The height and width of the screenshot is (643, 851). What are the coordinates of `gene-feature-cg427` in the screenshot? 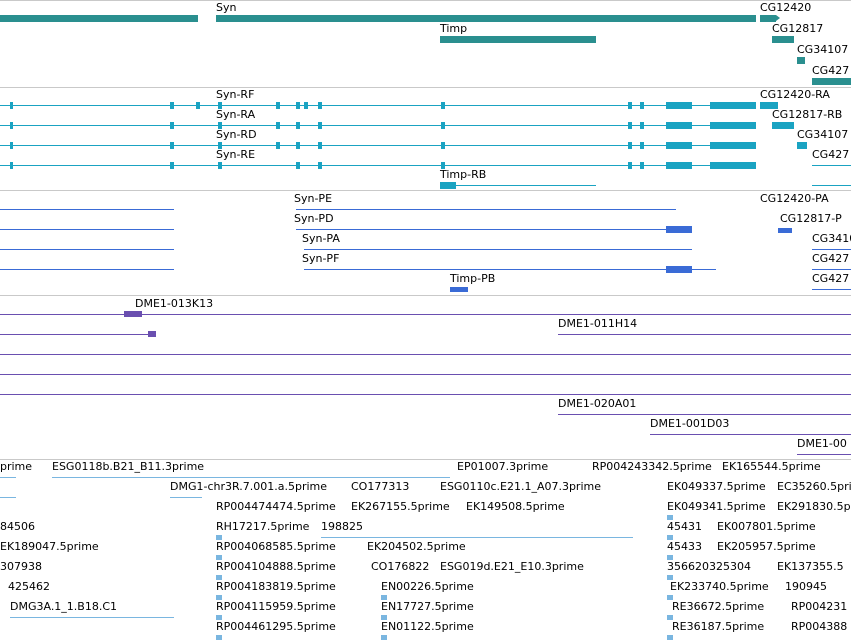 It's located at (831, 81).